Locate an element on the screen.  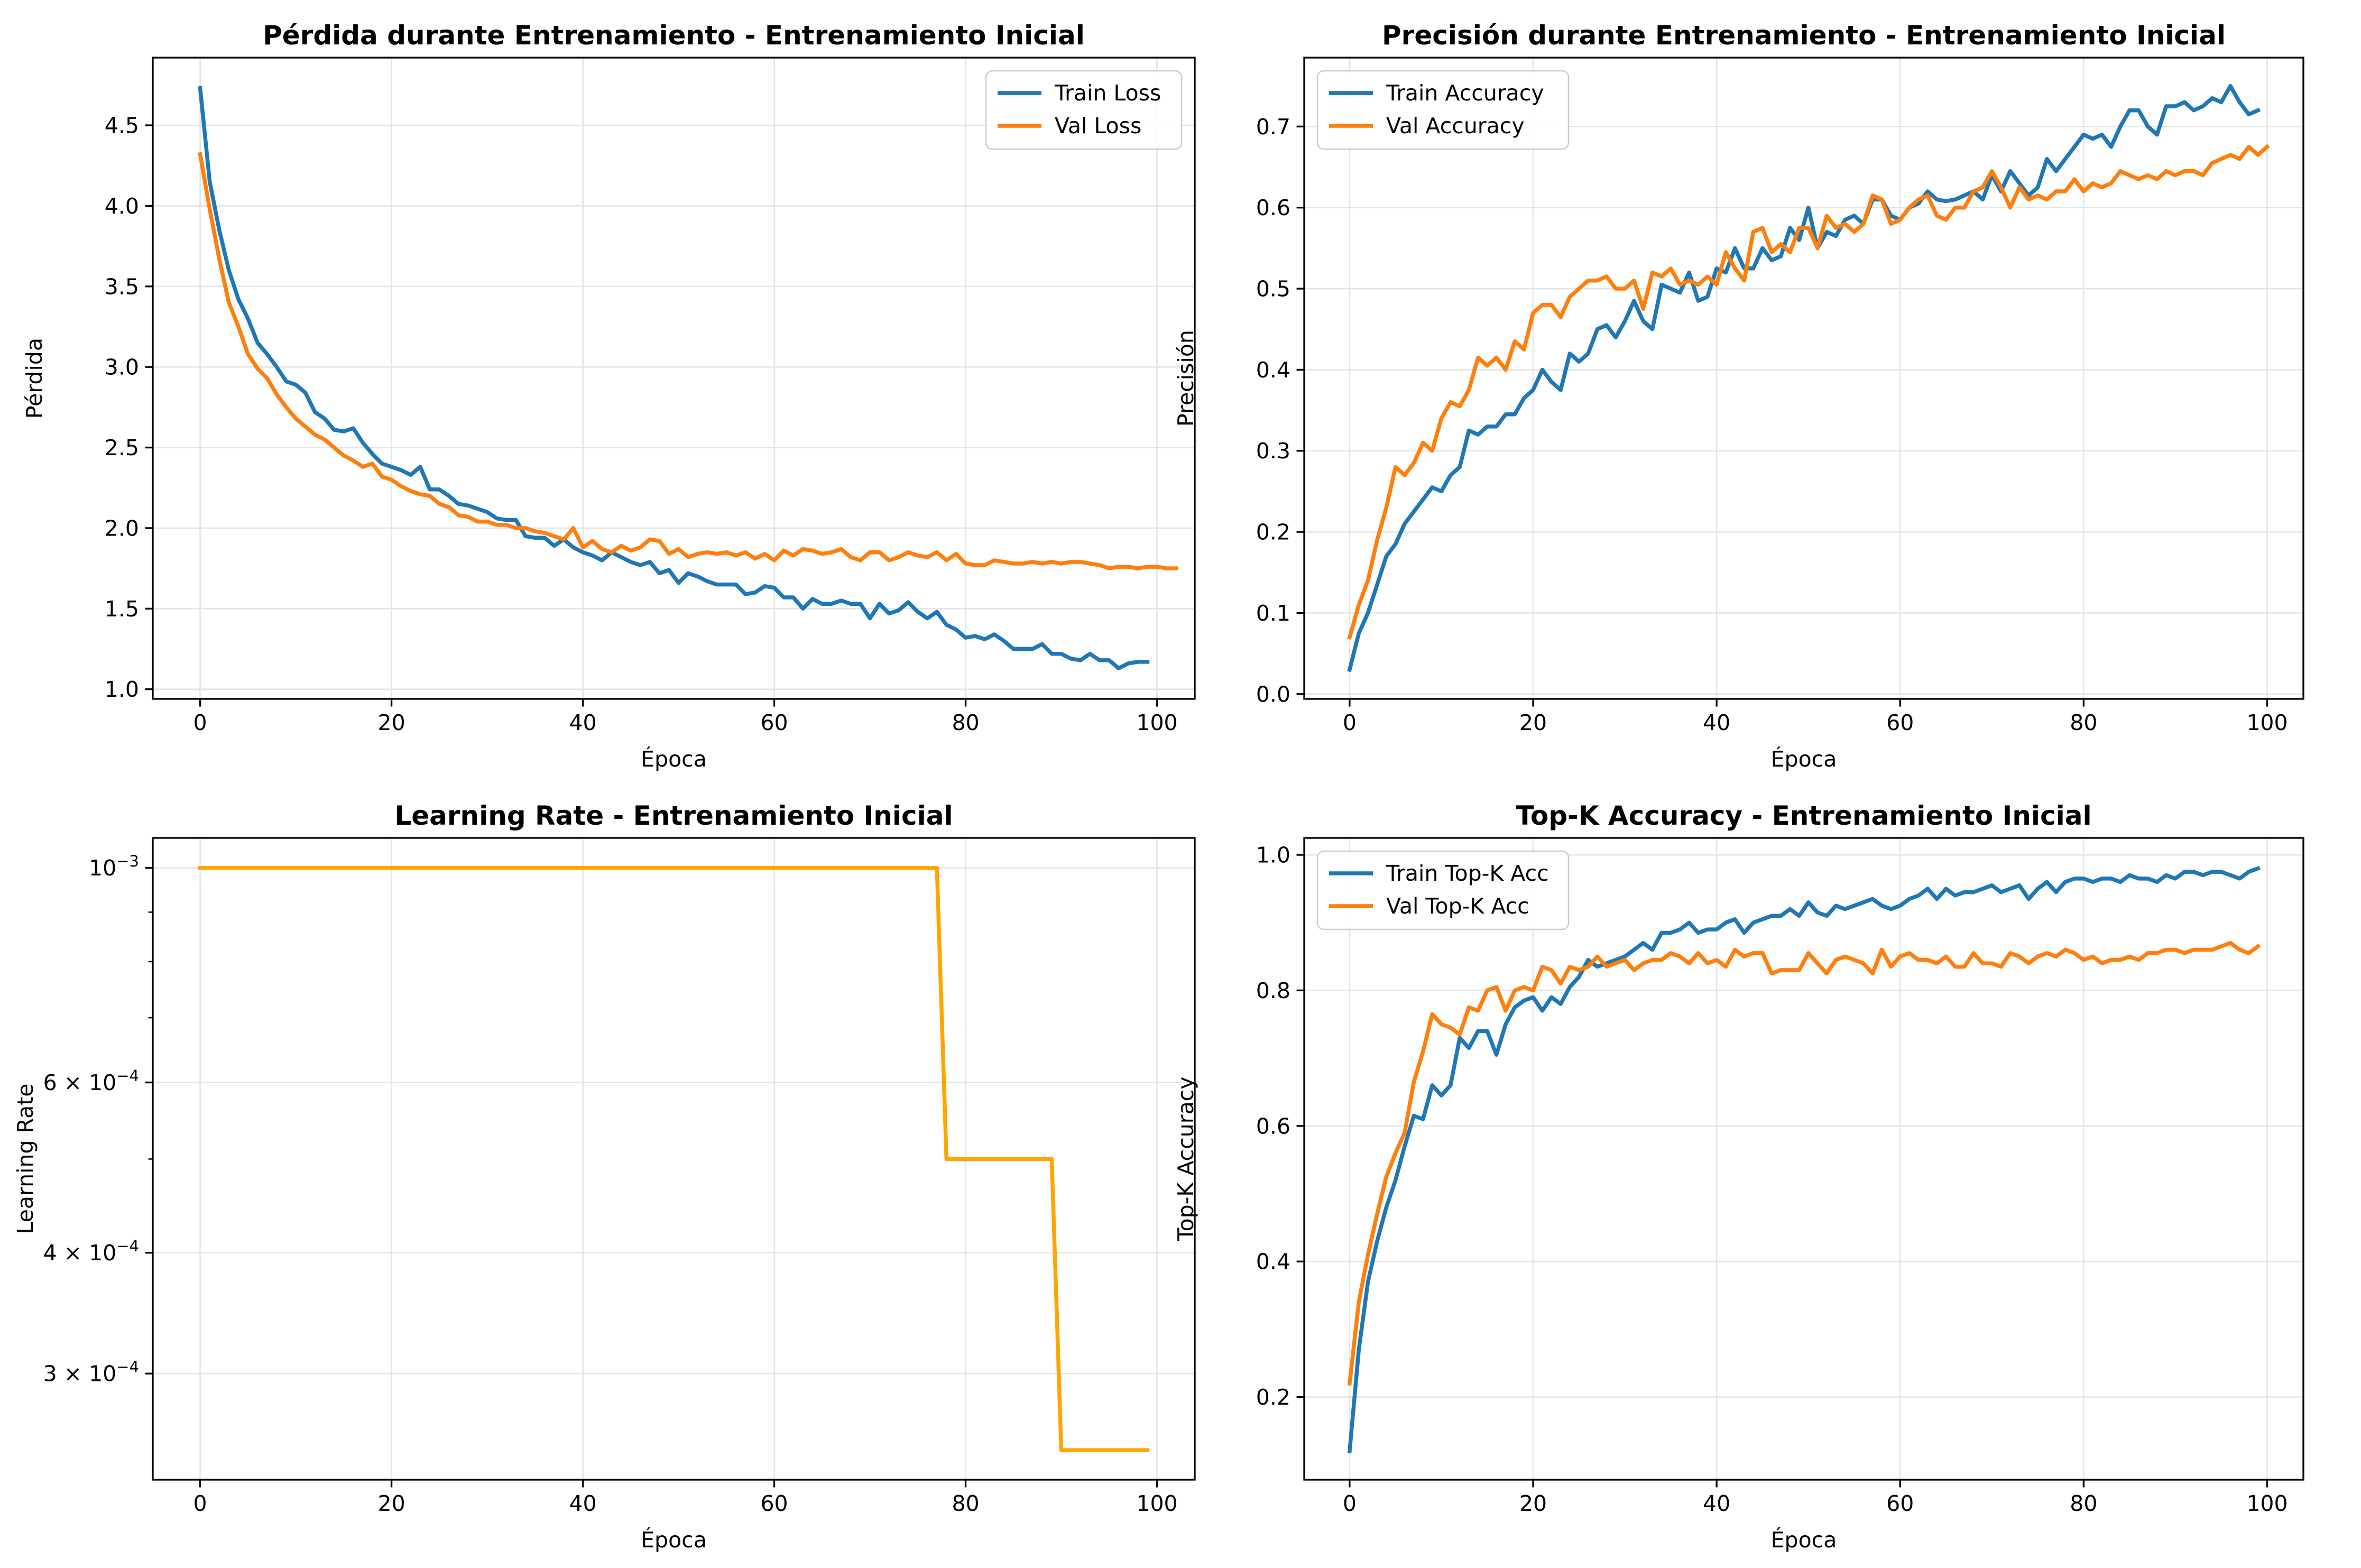
legend-label: Train Loss is located at coordinates (1107, 93).